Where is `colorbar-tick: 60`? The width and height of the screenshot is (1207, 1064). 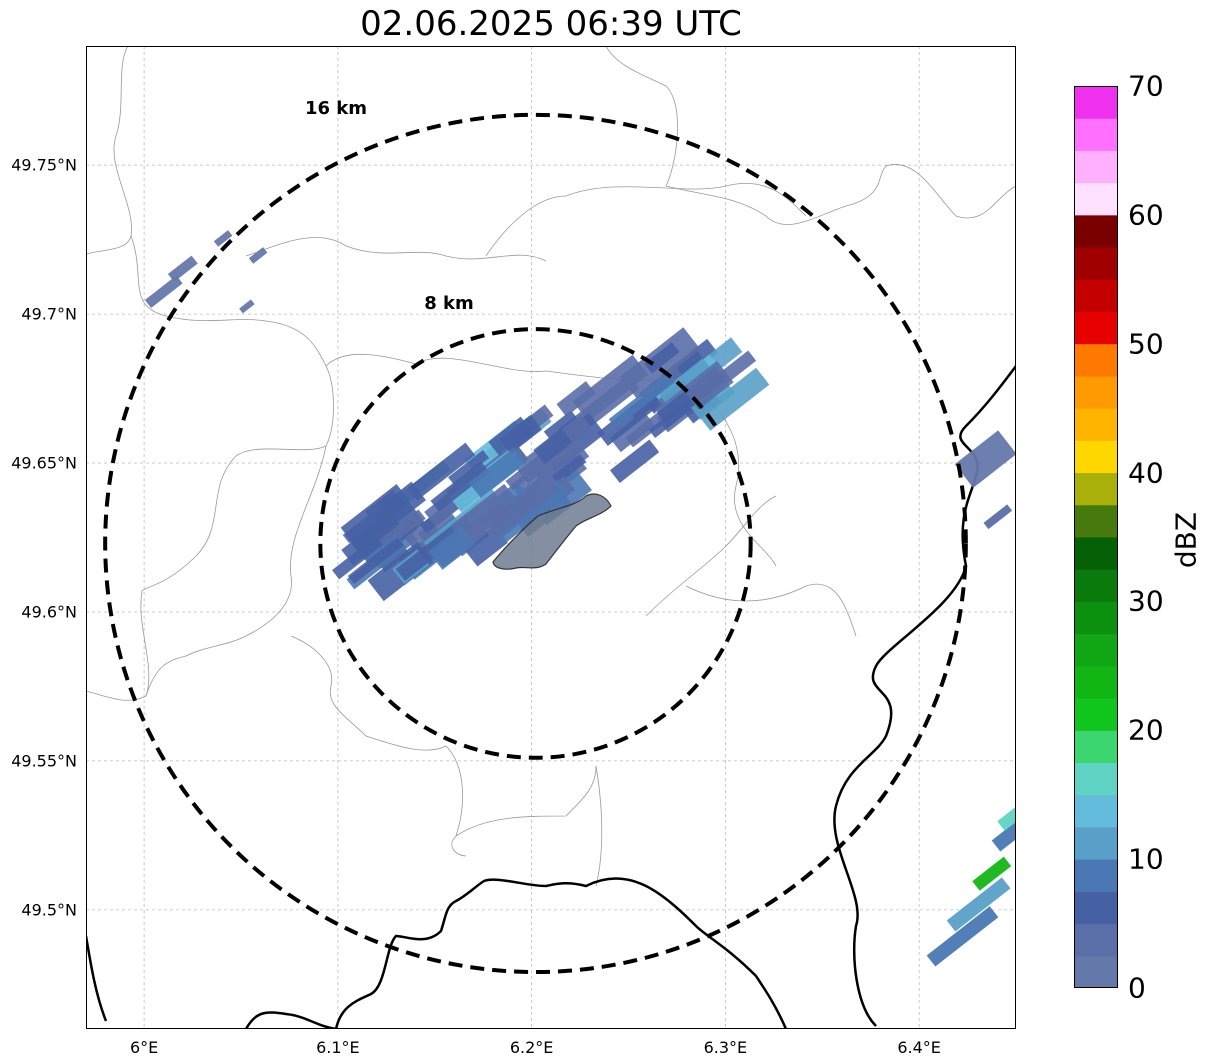
colorbar-tick: 60 is located at coordinates (1146, 215).